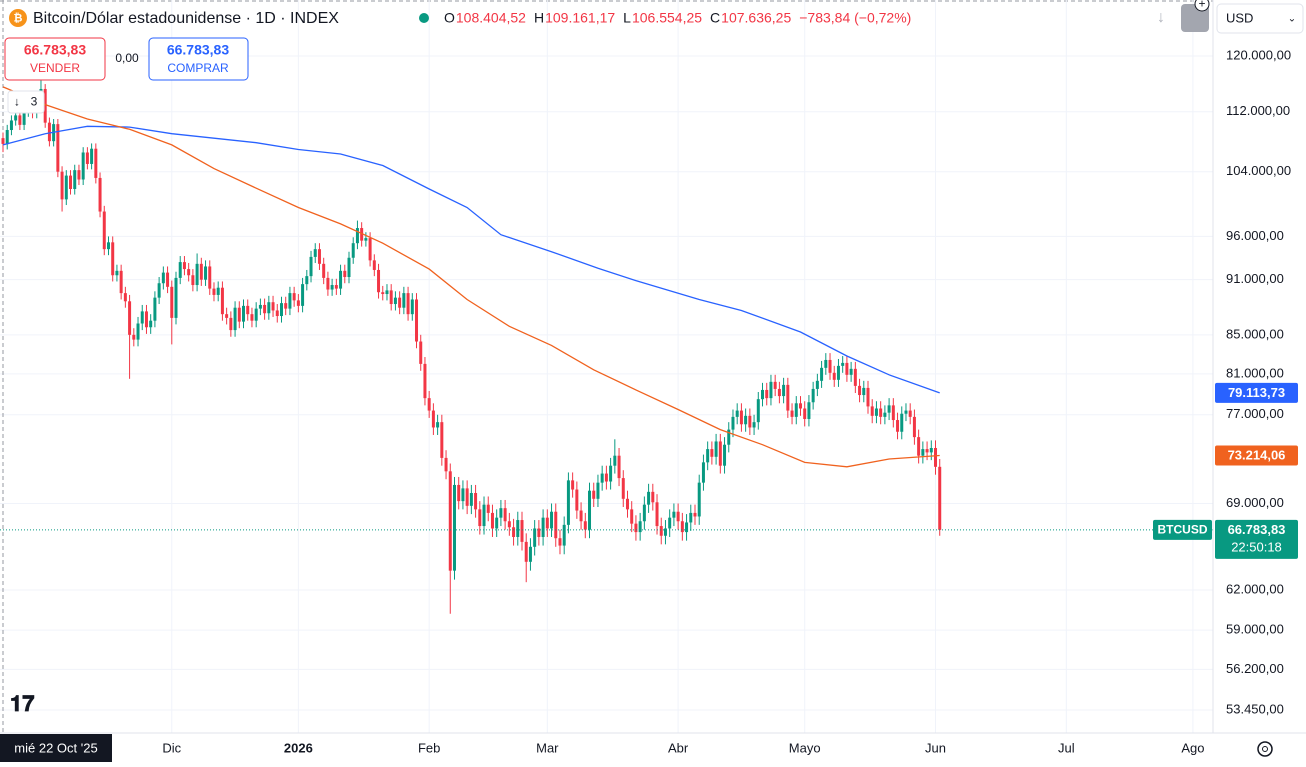 The height and width of the screenshot is (767, 1306). I want to click on y-tick-label: 96.000,00, so click(1255, 235).